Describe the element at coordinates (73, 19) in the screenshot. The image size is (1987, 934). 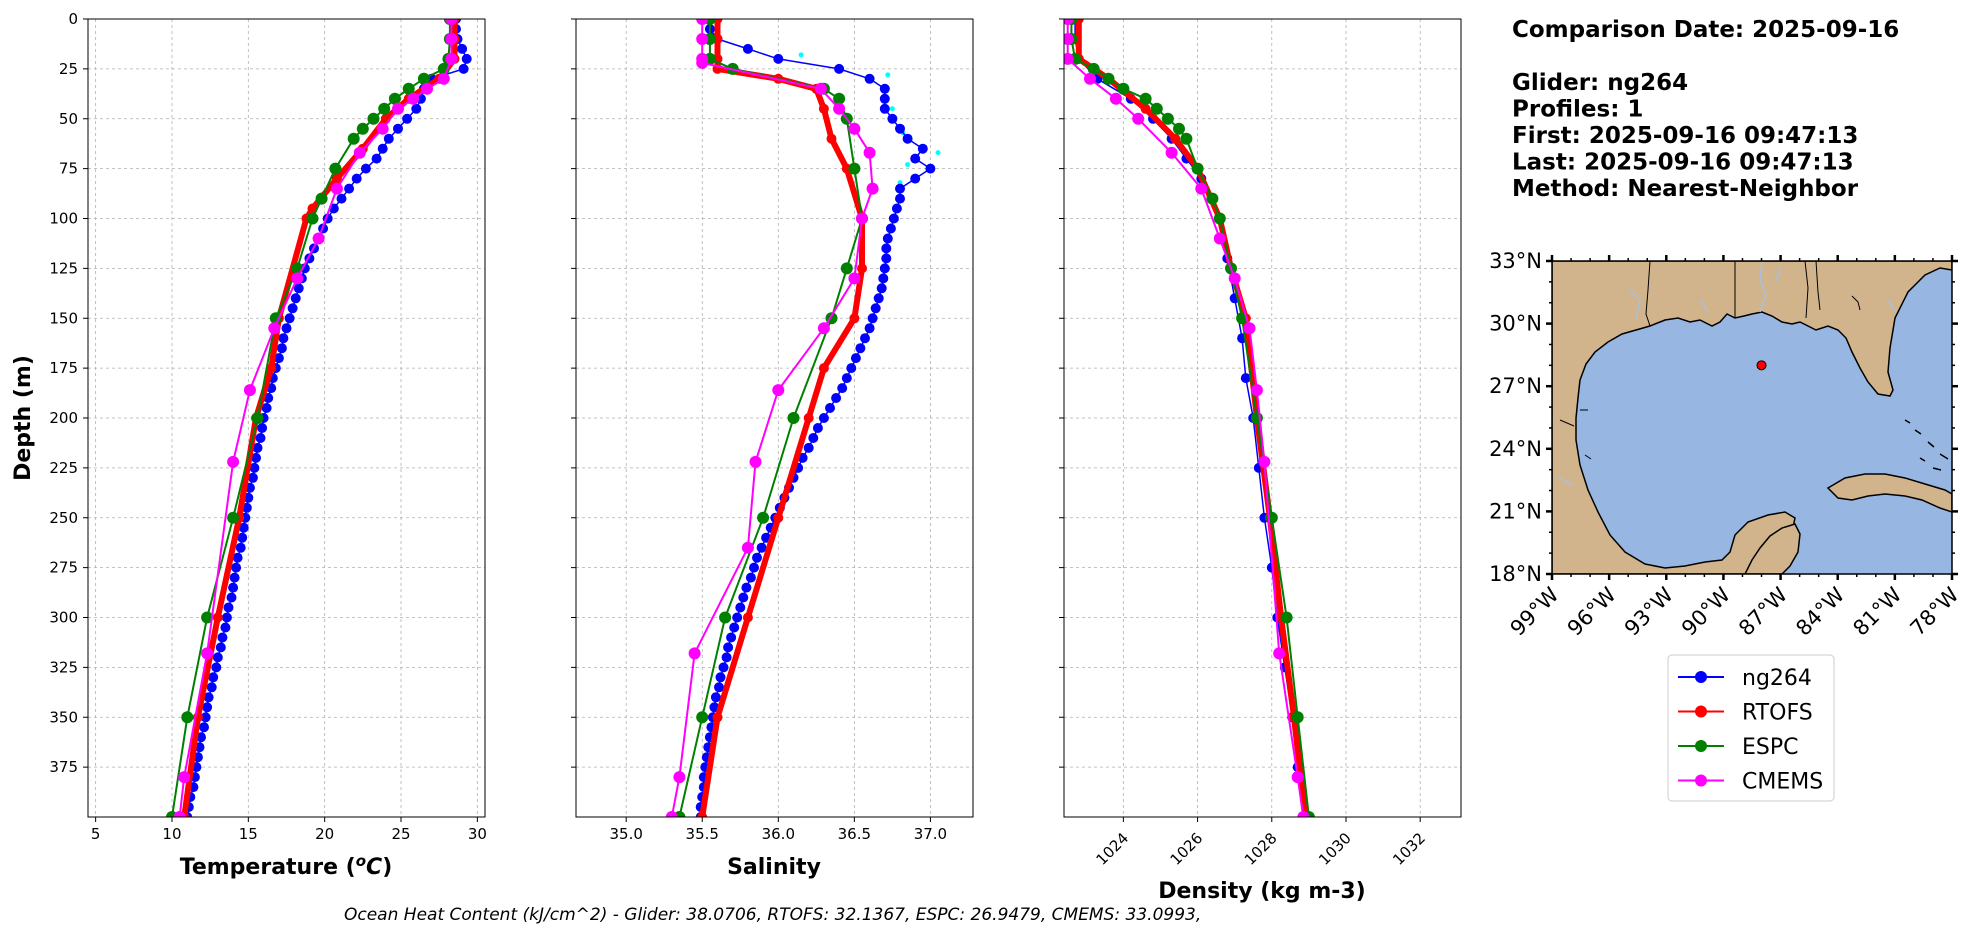
I see `y-tick-label: 0` at that location.